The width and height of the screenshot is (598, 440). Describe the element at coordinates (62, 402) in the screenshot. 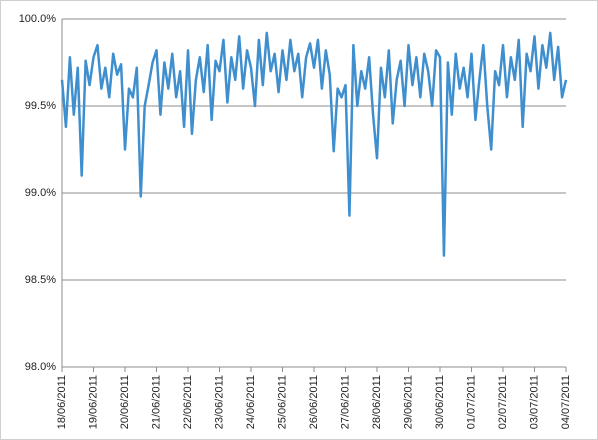

I see `x-tick-label: 18/06/2011` at that location.